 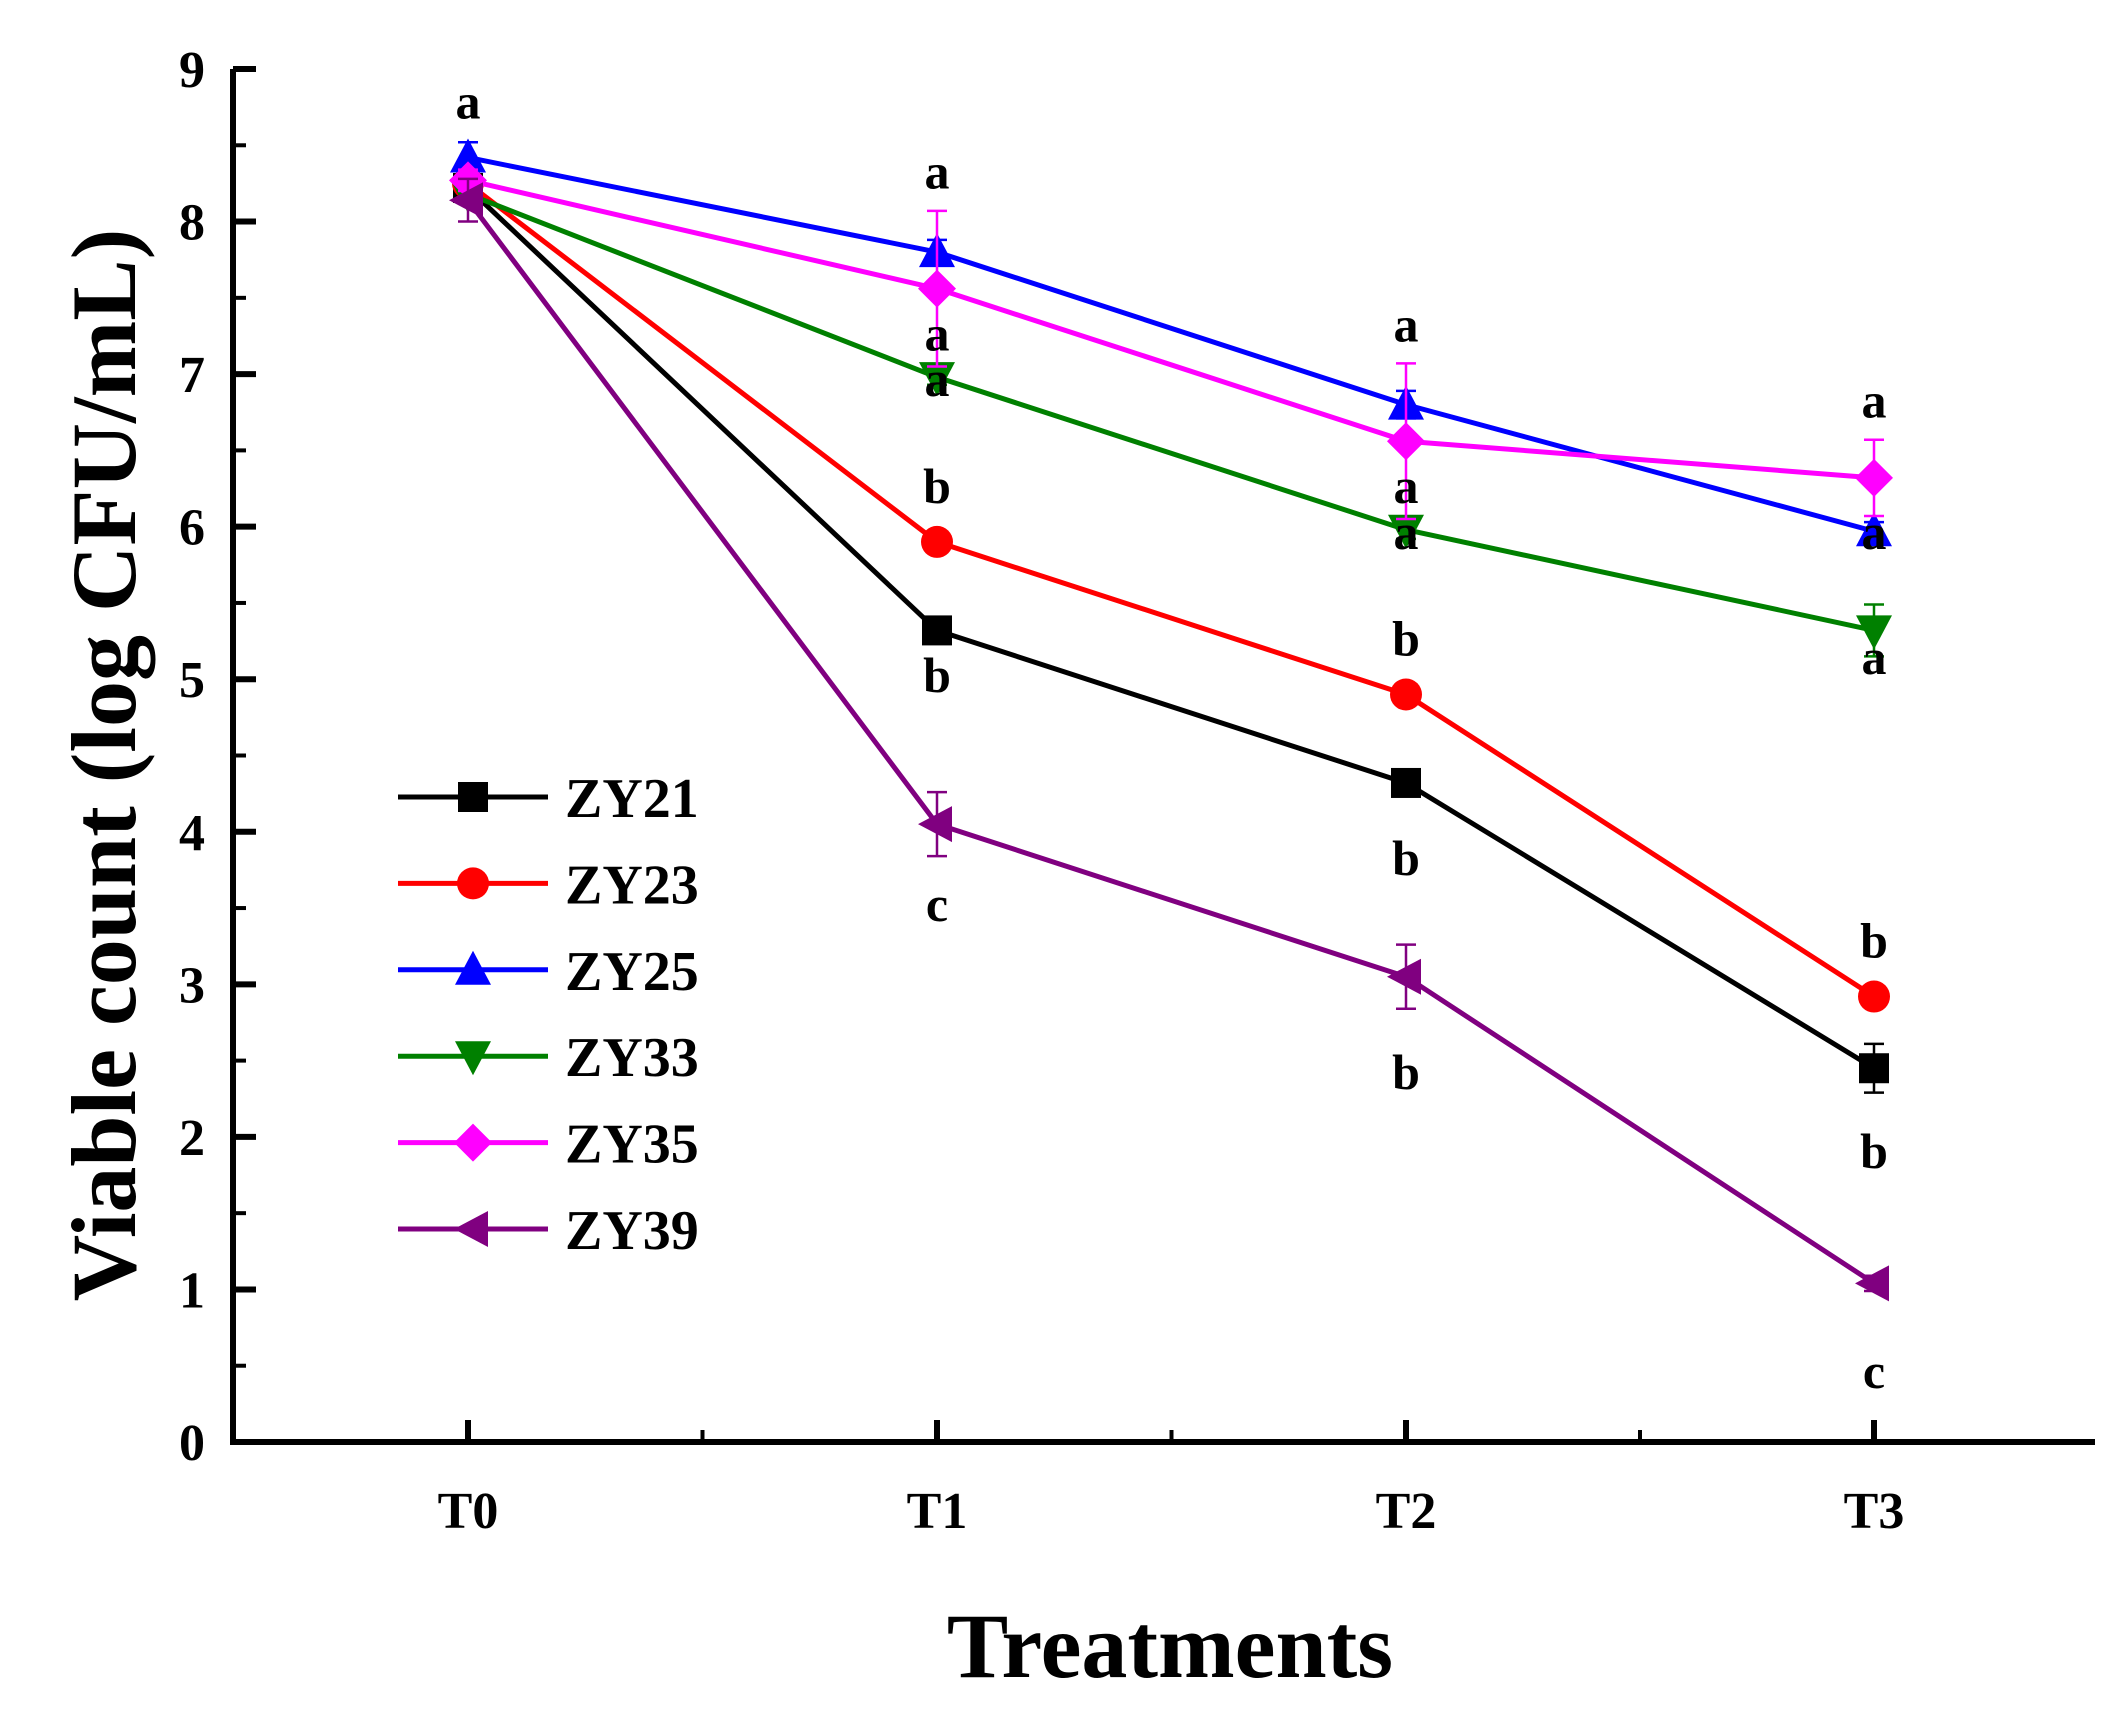 What do you see at coordinates (192, 375) in the screenshot?
I see `y-tick-label: 7` at bounding box center [192, 375].